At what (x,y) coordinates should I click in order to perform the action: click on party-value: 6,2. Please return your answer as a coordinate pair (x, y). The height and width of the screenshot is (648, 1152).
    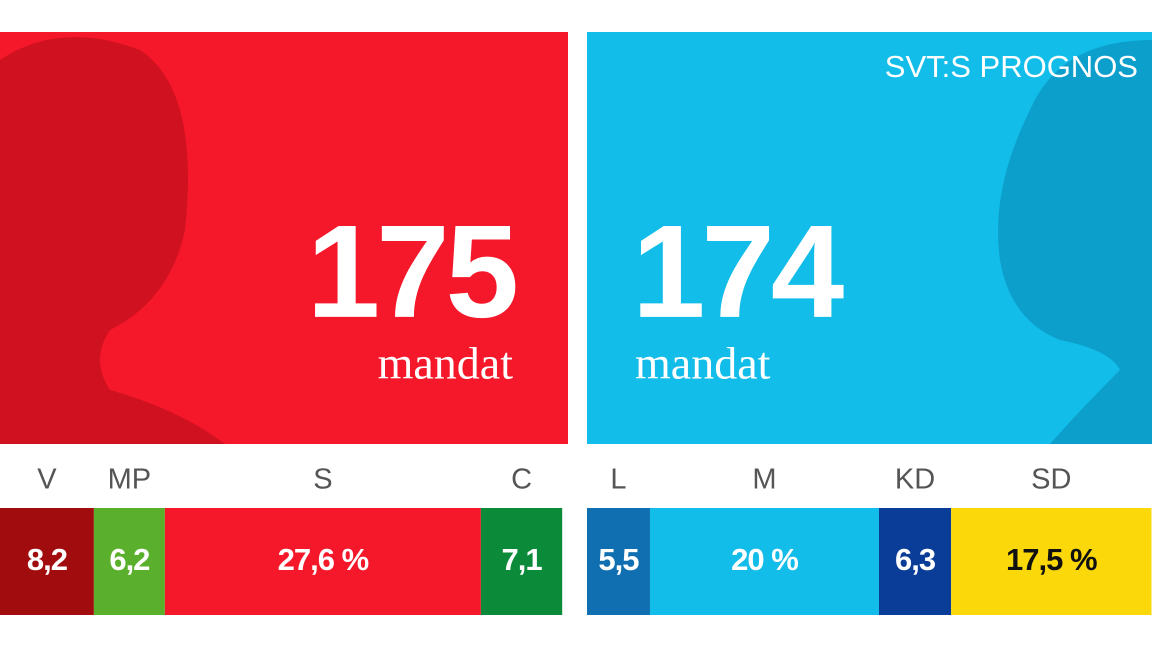
    Looking at the image, I should click on (129, 559).